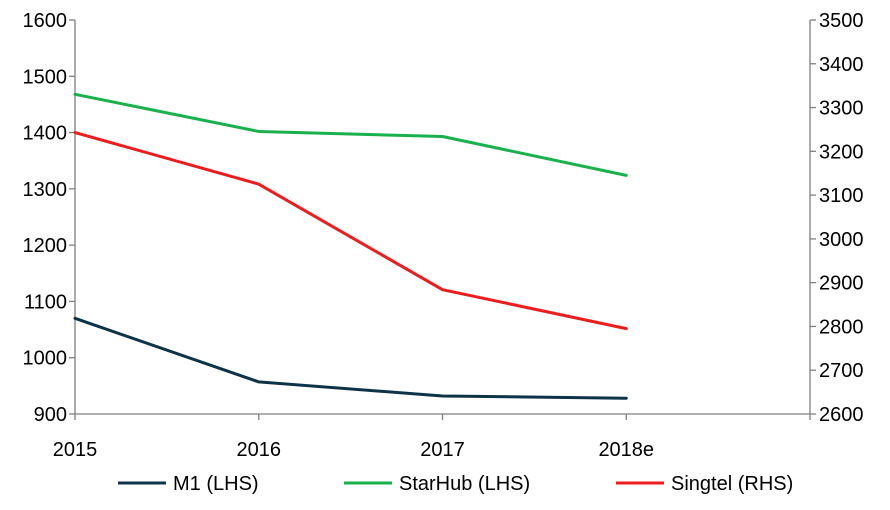  Describe the element at coordinates (45, 302) in the screenshot. I see `left-y-tick-label: 1100` at that location.